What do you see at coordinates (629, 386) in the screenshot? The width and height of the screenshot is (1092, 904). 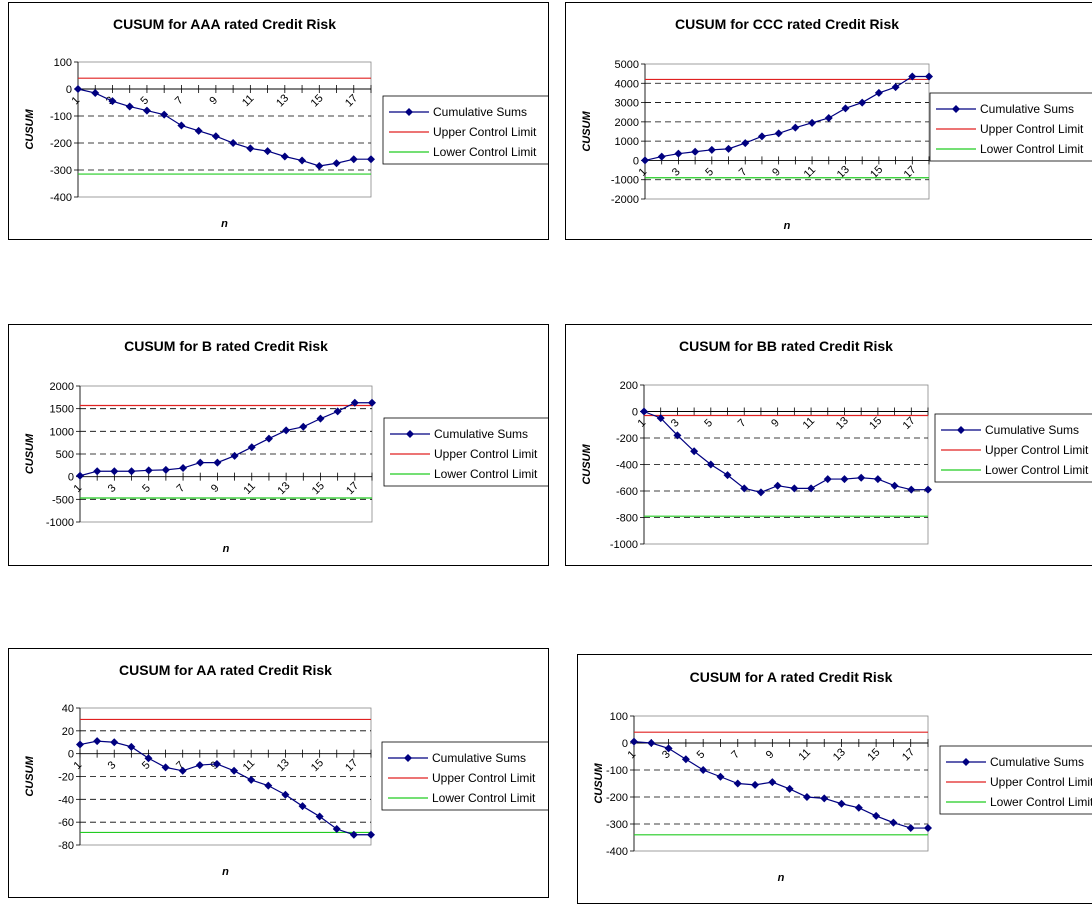 I see `y-tick-label: 200` at bounding box center [629, 386].